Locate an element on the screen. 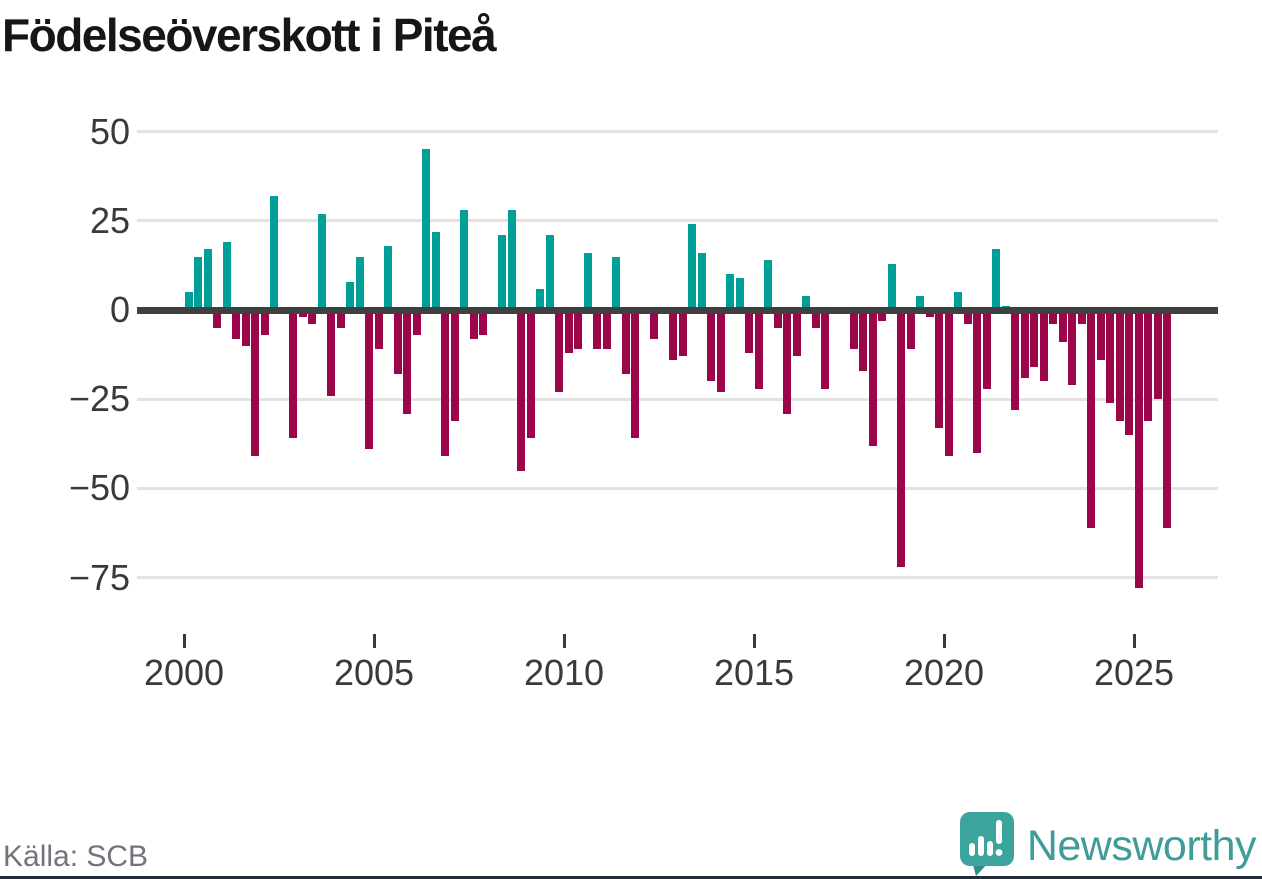 The image size is (1262, 879). bar-2025-q1 is located at coordinates (1138, 449).